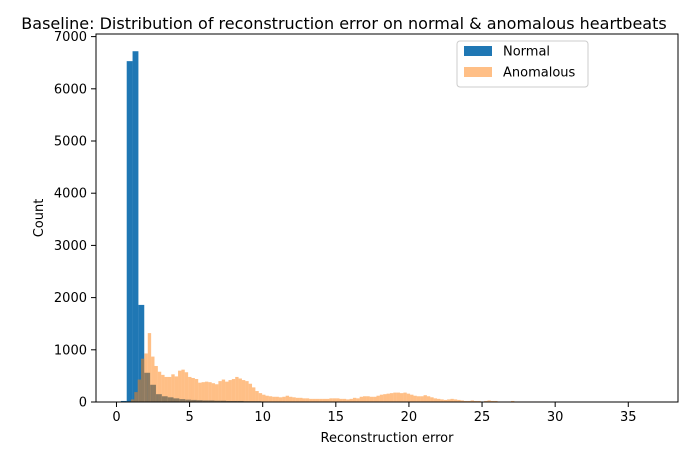 The height and width of the screenshot is (455, 690). I want to click on x-tick-label: 20, so click(409, 417).